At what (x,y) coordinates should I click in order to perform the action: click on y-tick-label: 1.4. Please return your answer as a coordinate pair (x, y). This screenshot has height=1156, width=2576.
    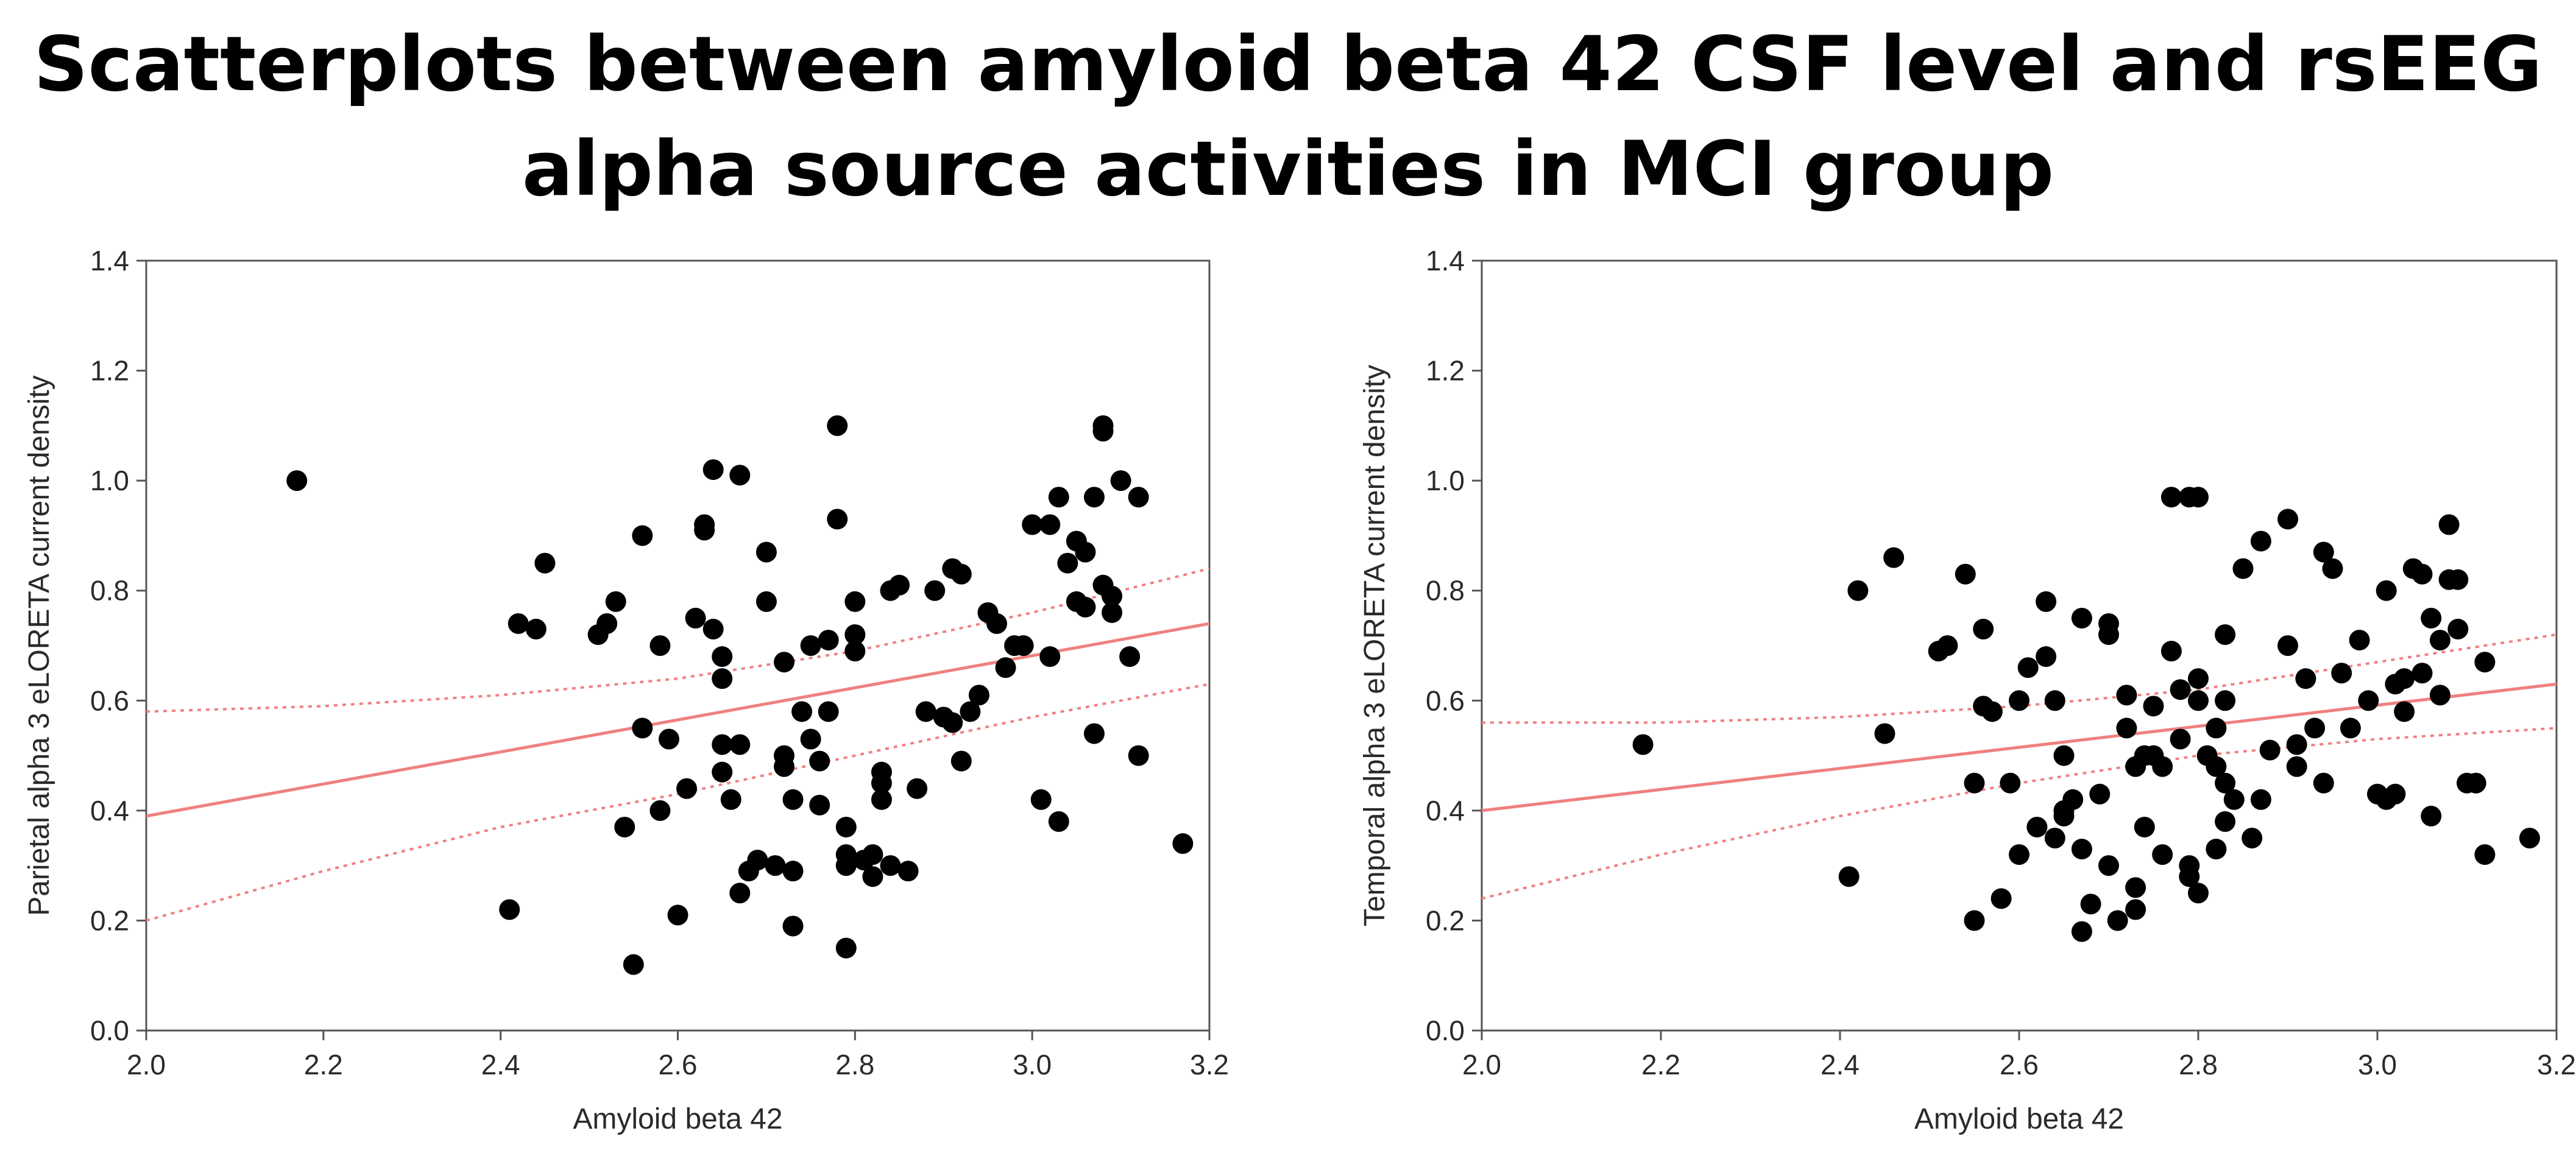
    Looking at the image, I should click on (1445, 261).